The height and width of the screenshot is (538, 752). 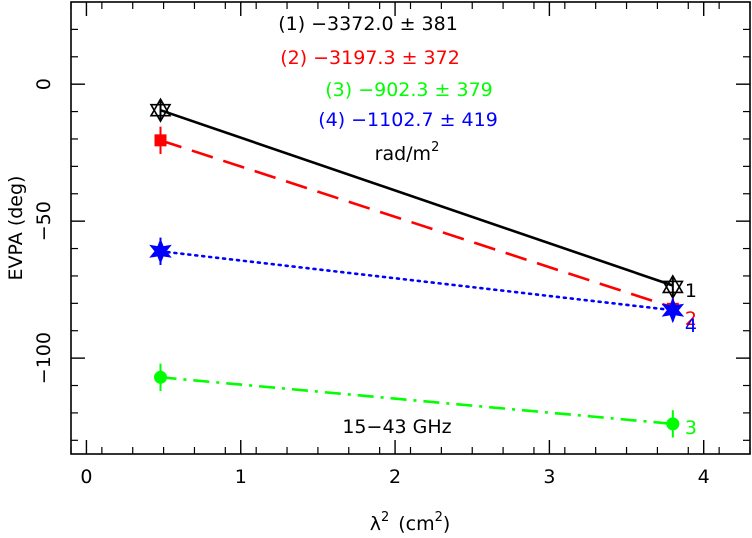 I want to click on series-label-2: 2, so click(x=691, y=319).